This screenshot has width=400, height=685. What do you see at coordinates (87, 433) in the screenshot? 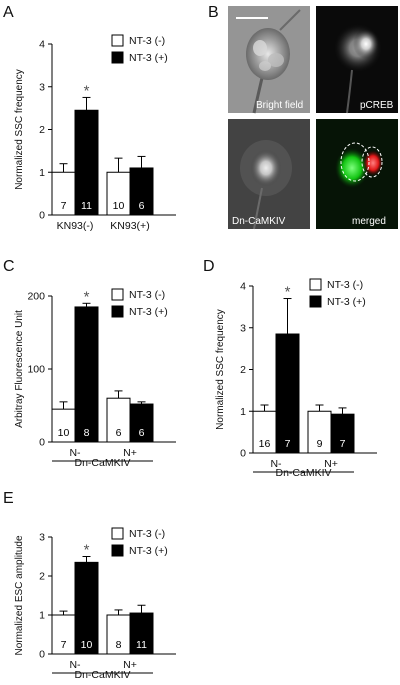
I see `n-label-c: 8` at bounding box center [87, 433].